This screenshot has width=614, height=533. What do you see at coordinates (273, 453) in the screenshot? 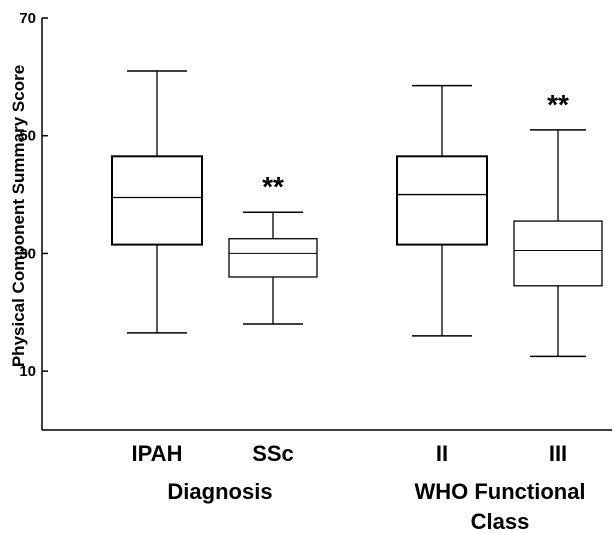
I see `x-tick-label: SSc` at bounding box center [273, 453].